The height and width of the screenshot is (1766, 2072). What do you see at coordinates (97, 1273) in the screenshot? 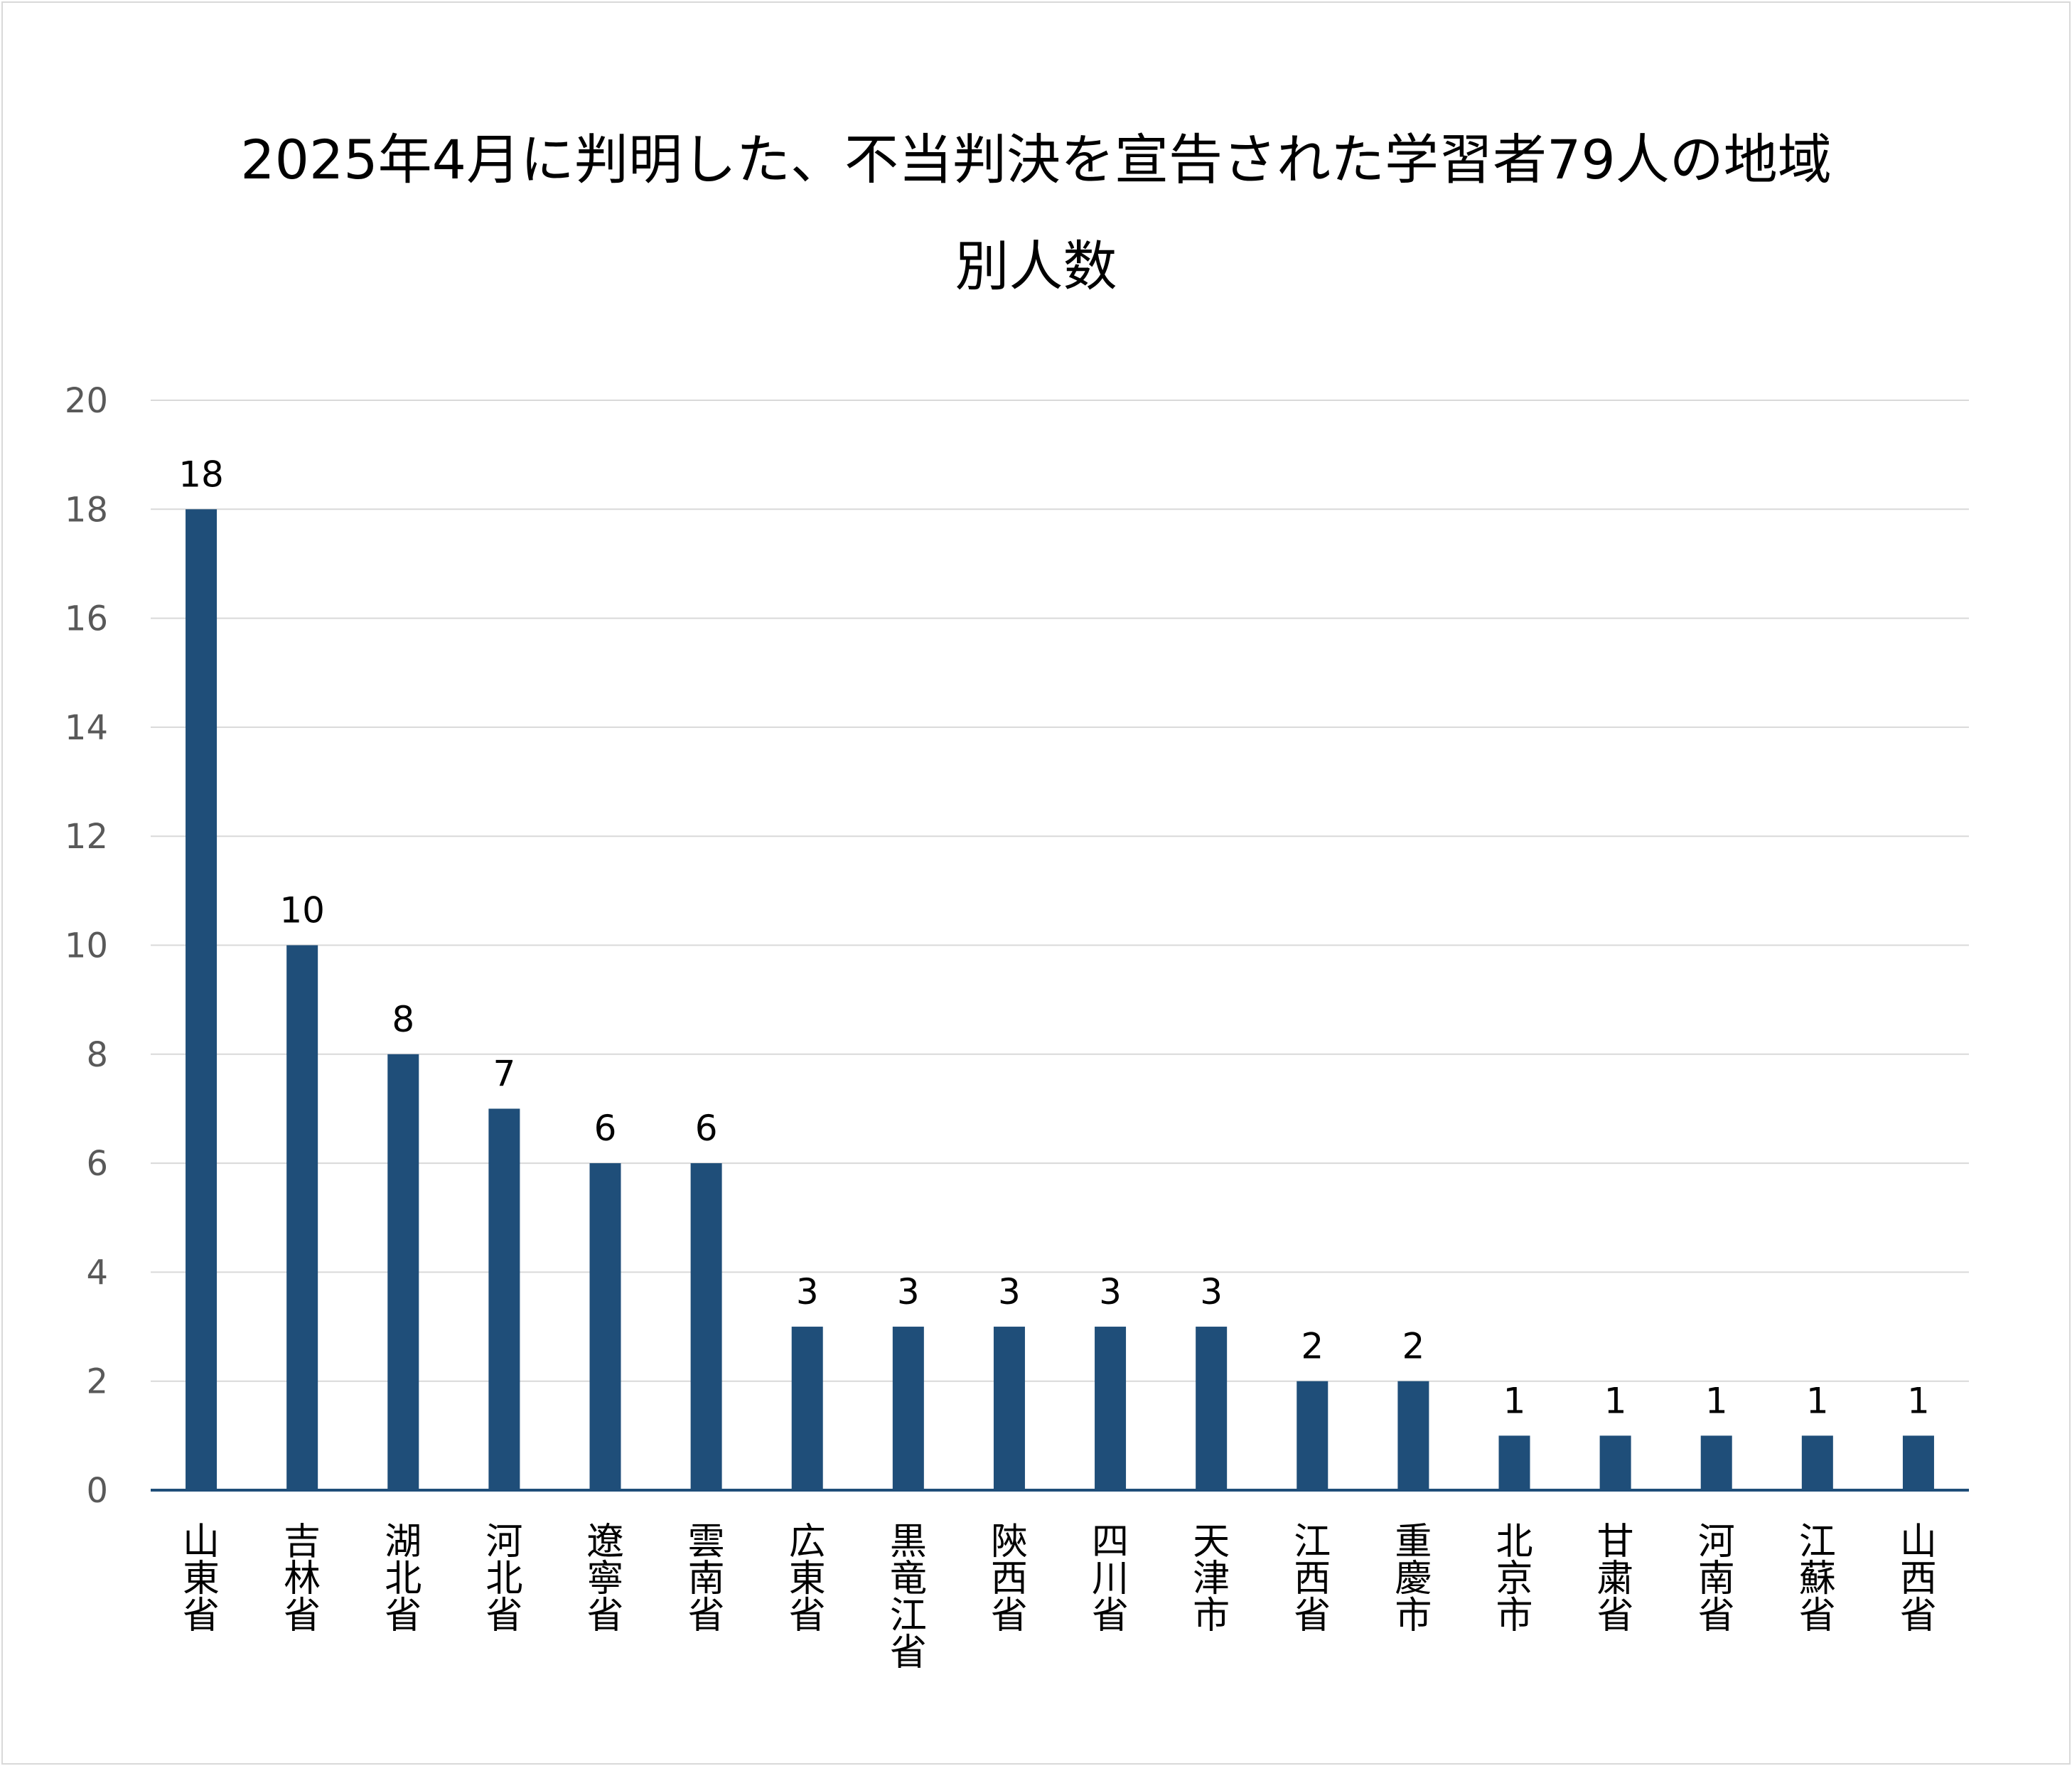
I see `y-tick-label: 4` at bounding box center [97, 1273].